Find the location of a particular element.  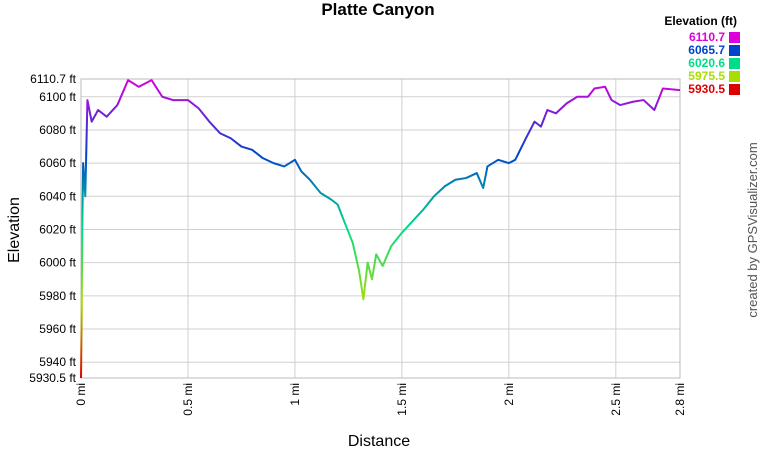

y-tick-label: 5940 ft is located at coordinates (57, 362).